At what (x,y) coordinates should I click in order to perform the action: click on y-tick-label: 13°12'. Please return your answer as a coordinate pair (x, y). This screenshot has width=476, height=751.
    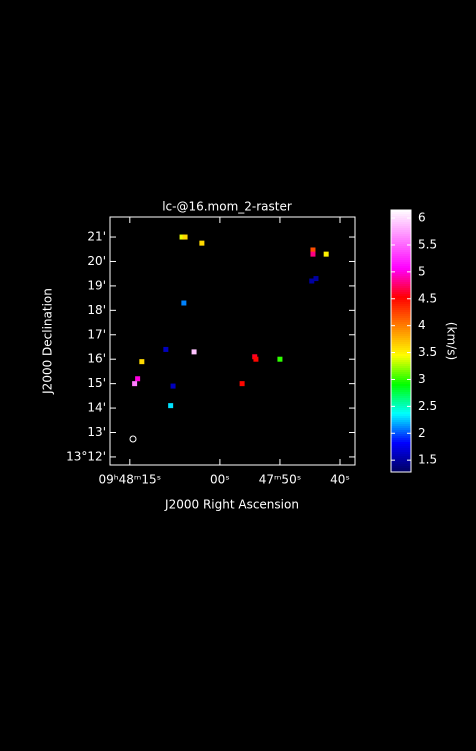
    Looking at the image, I should click on (86, 456).